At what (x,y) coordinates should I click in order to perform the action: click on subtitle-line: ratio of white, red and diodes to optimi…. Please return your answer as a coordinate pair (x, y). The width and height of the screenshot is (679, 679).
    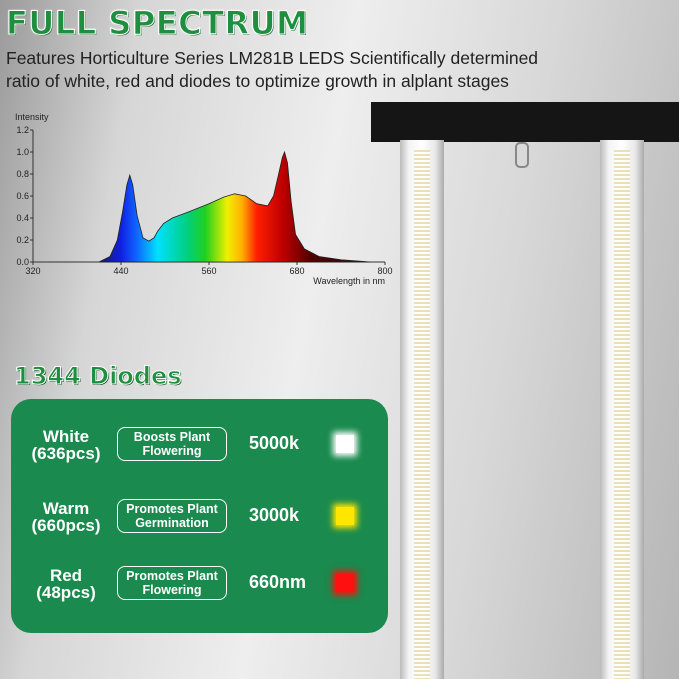
    Looking at the image, I should click on (257, 81).